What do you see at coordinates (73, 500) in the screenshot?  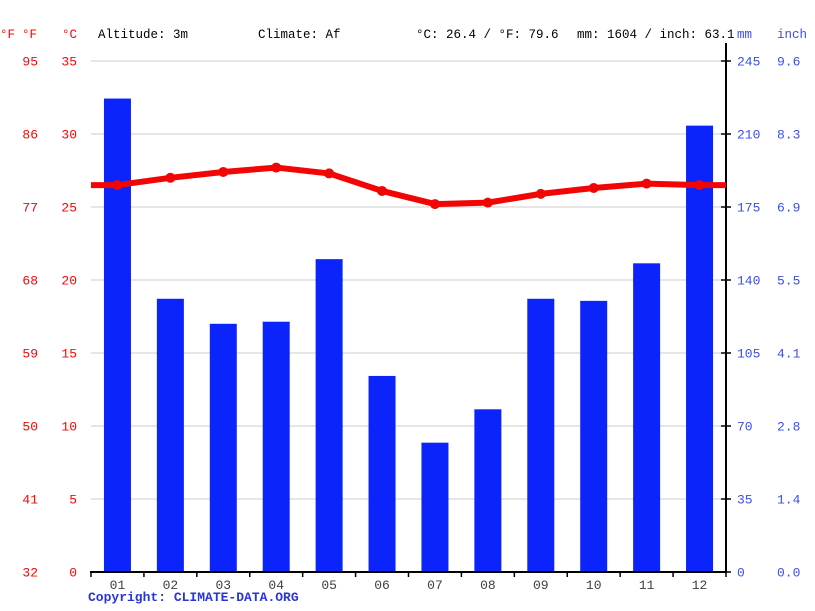 I see `c-axis-label-5: 5` at bounding box center [73, 500].